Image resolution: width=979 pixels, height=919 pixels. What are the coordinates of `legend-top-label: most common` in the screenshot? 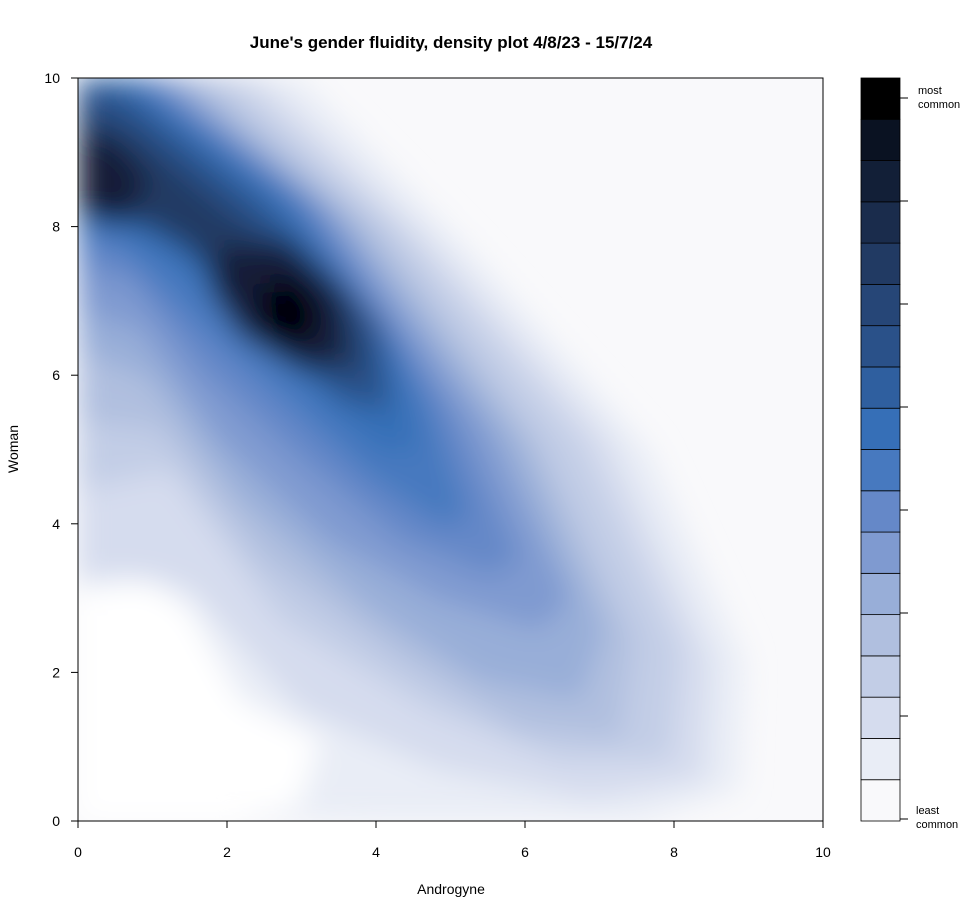 It's located at (939, 98).